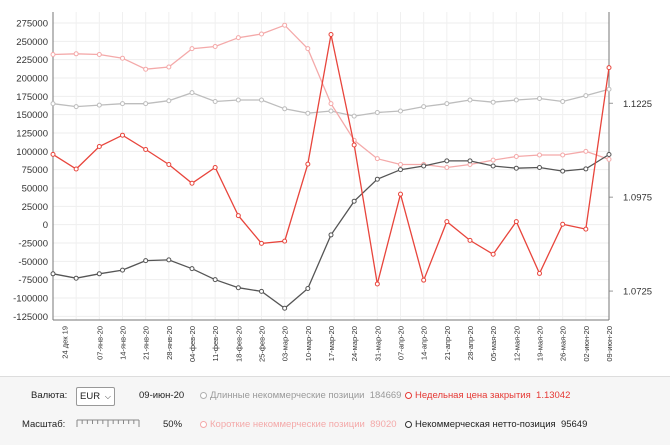  I want to click on legend-short: Короткие некоммерческие позиции 89020, so click(298, 424).